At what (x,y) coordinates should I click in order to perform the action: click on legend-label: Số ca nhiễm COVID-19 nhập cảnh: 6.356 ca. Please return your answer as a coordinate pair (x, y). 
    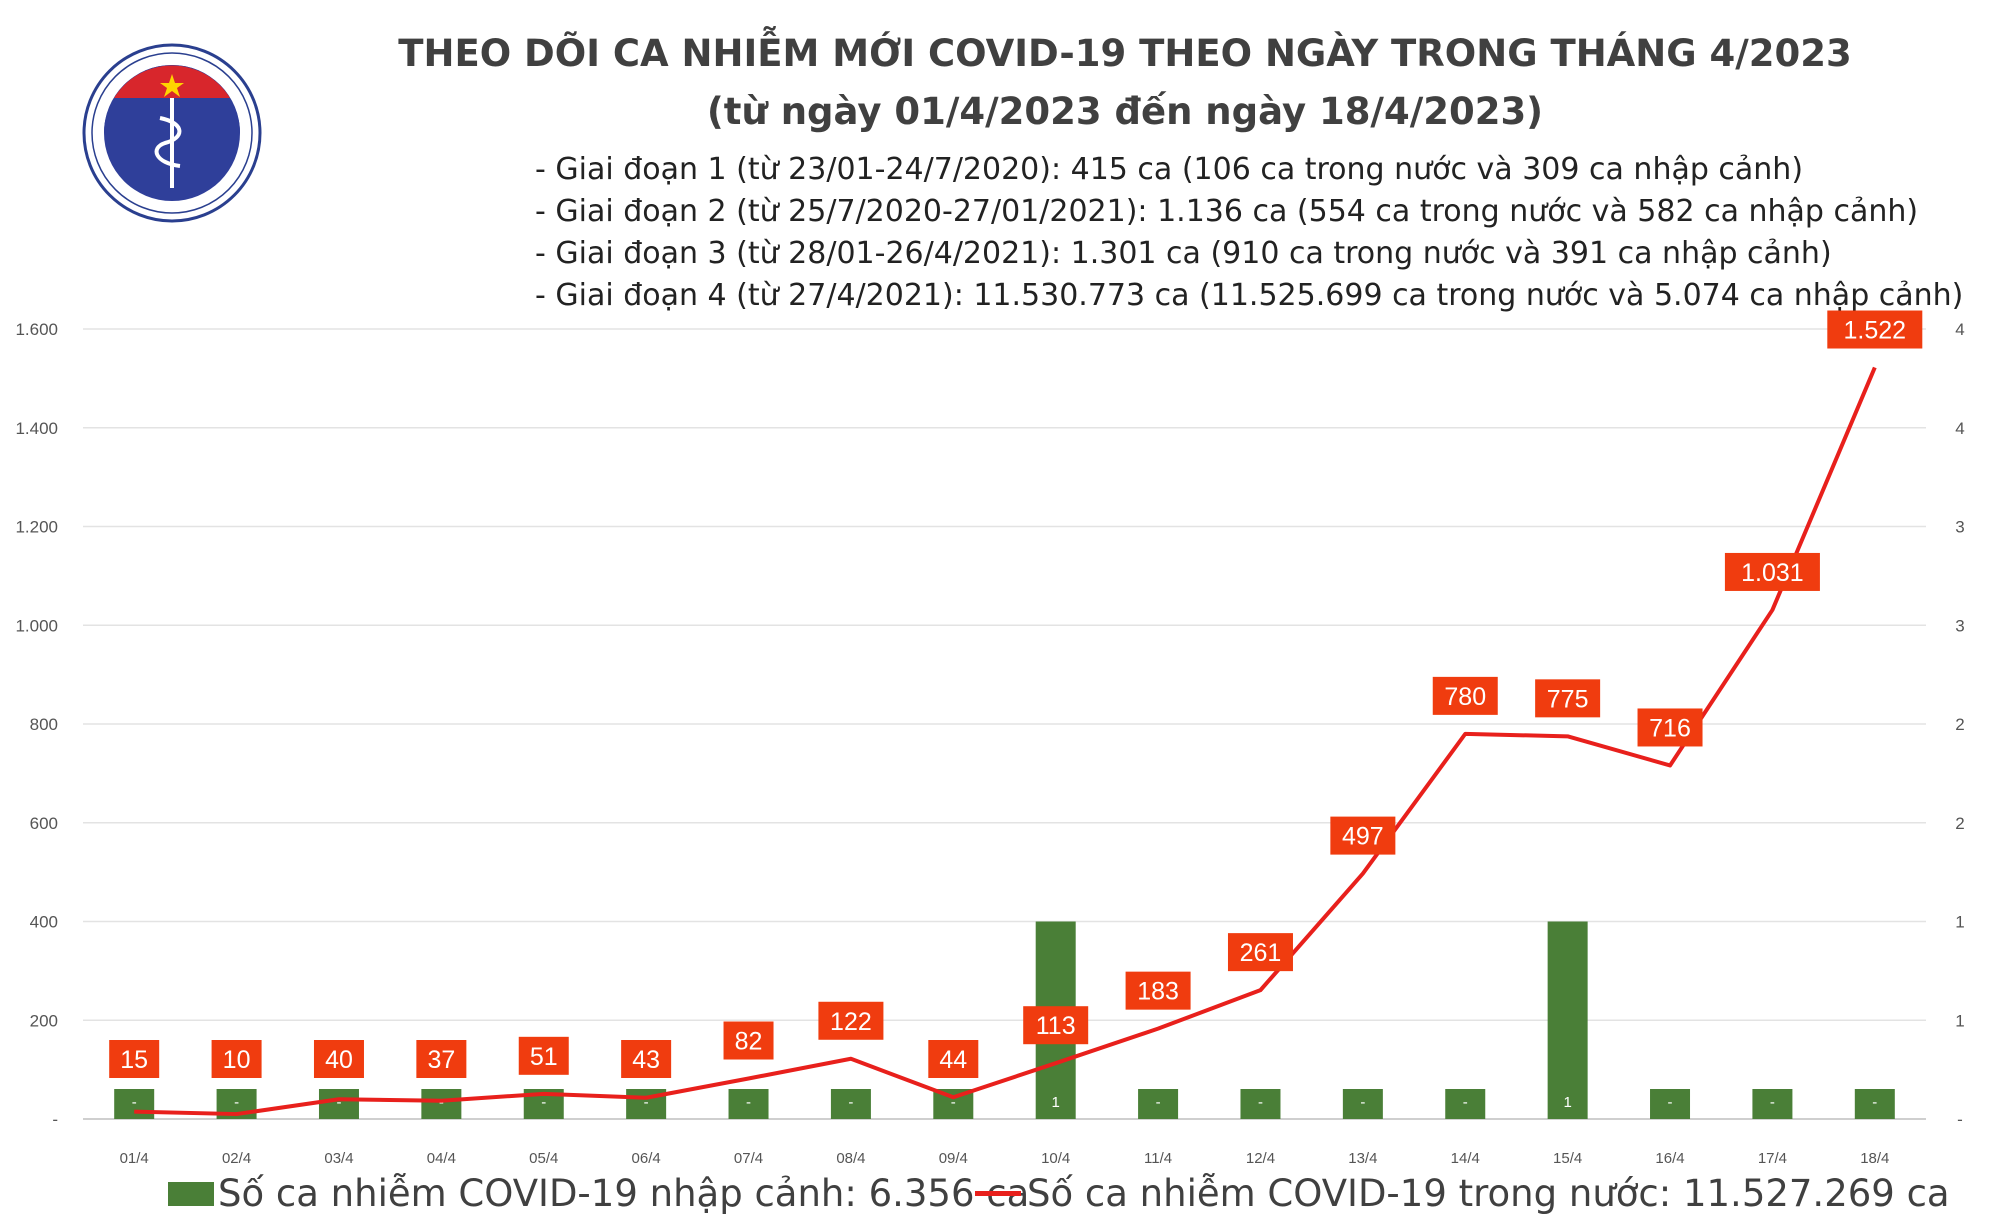
    Looking at the image, I should click on (624, 1193).